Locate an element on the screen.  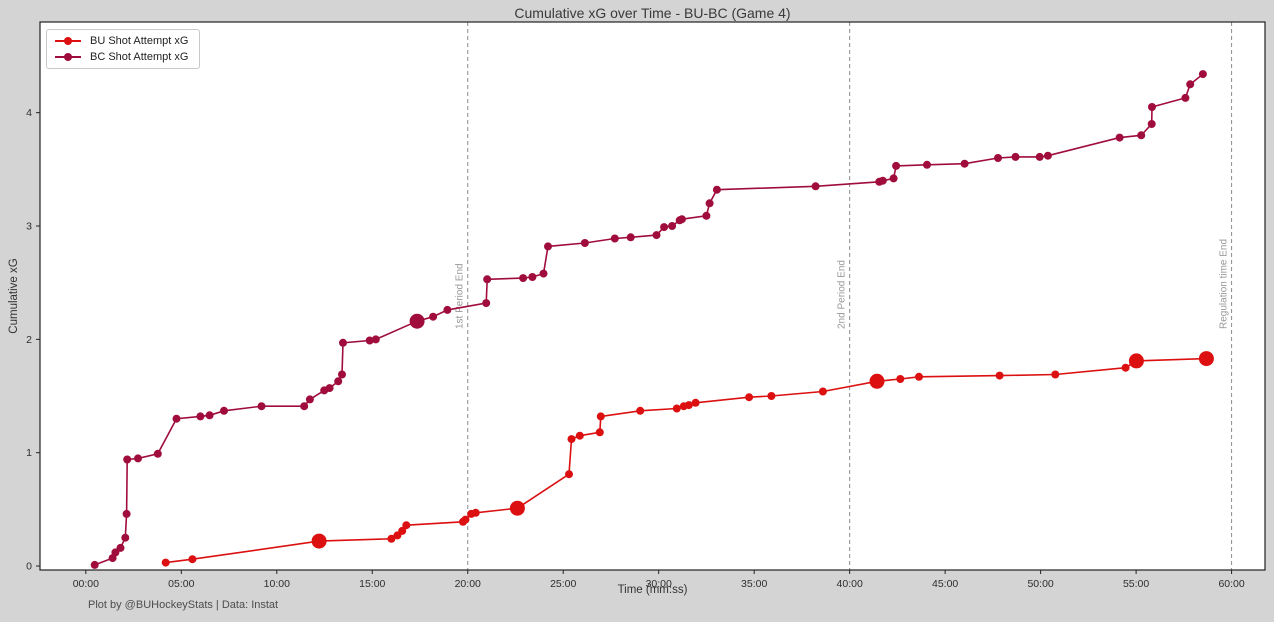
x-tick-label: 00:00 is located at coordinates (86, 584).